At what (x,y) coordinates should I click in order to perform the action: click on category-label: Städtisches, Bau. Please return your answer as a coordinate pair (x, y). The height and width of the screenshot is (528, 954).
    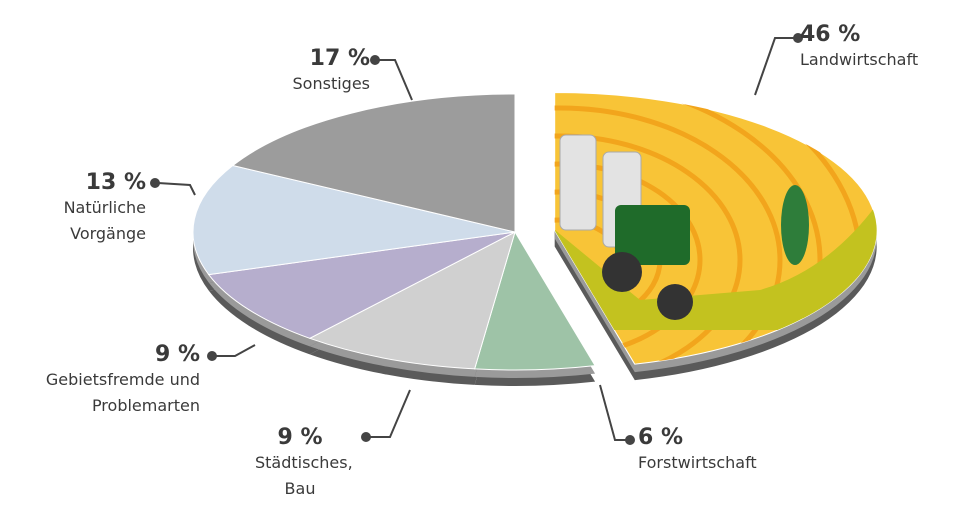
    Looking at the image, I should click on (304, 475).